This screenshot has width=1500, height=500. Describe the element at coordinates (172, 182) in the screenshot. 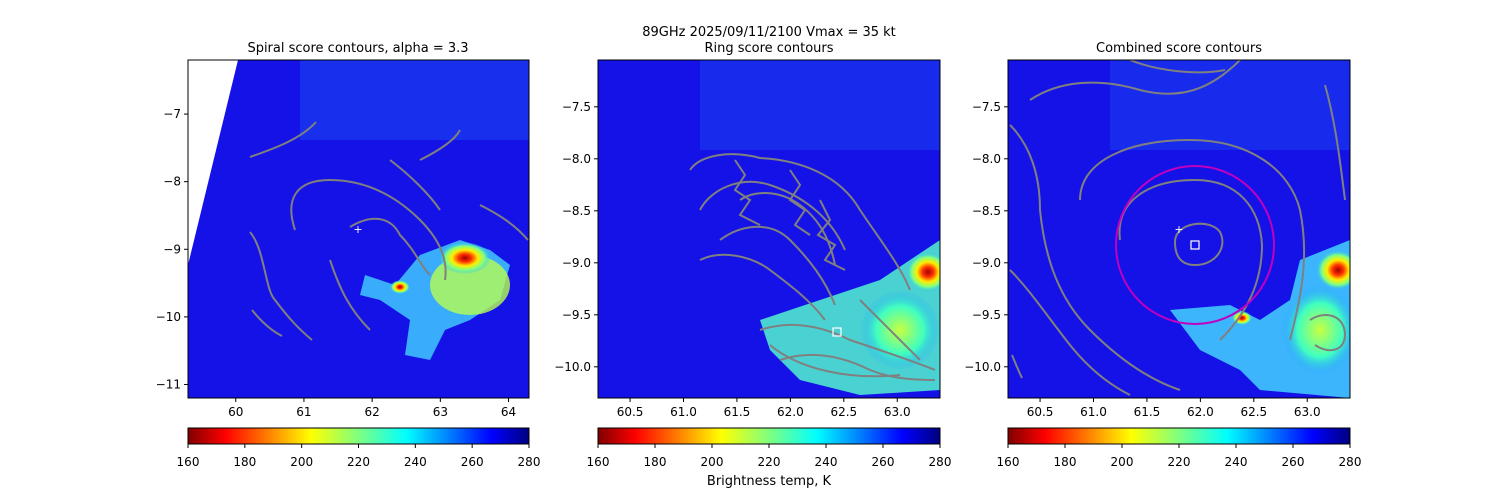

I see `y-tick-label: −8` at that location.